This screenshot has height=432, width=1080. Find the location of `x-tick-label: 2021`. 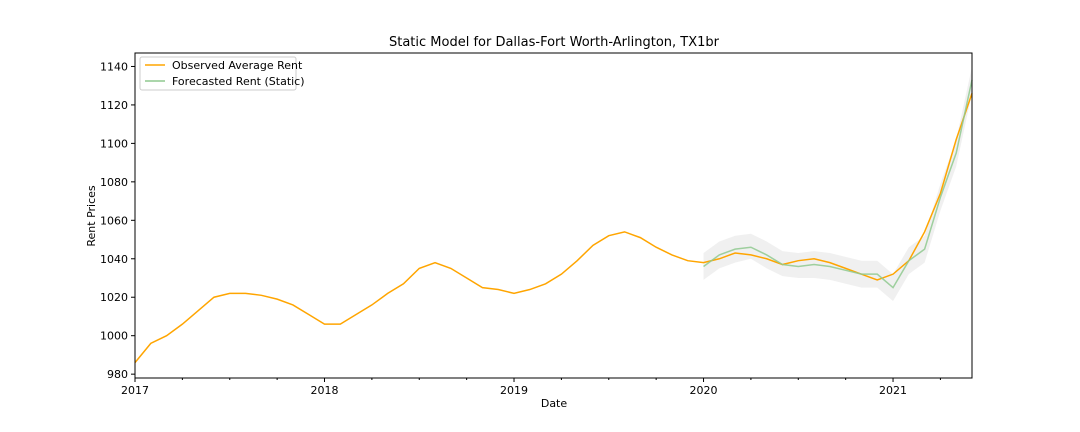

x-tick-label: 2021 is located at coordinates (893, 390).